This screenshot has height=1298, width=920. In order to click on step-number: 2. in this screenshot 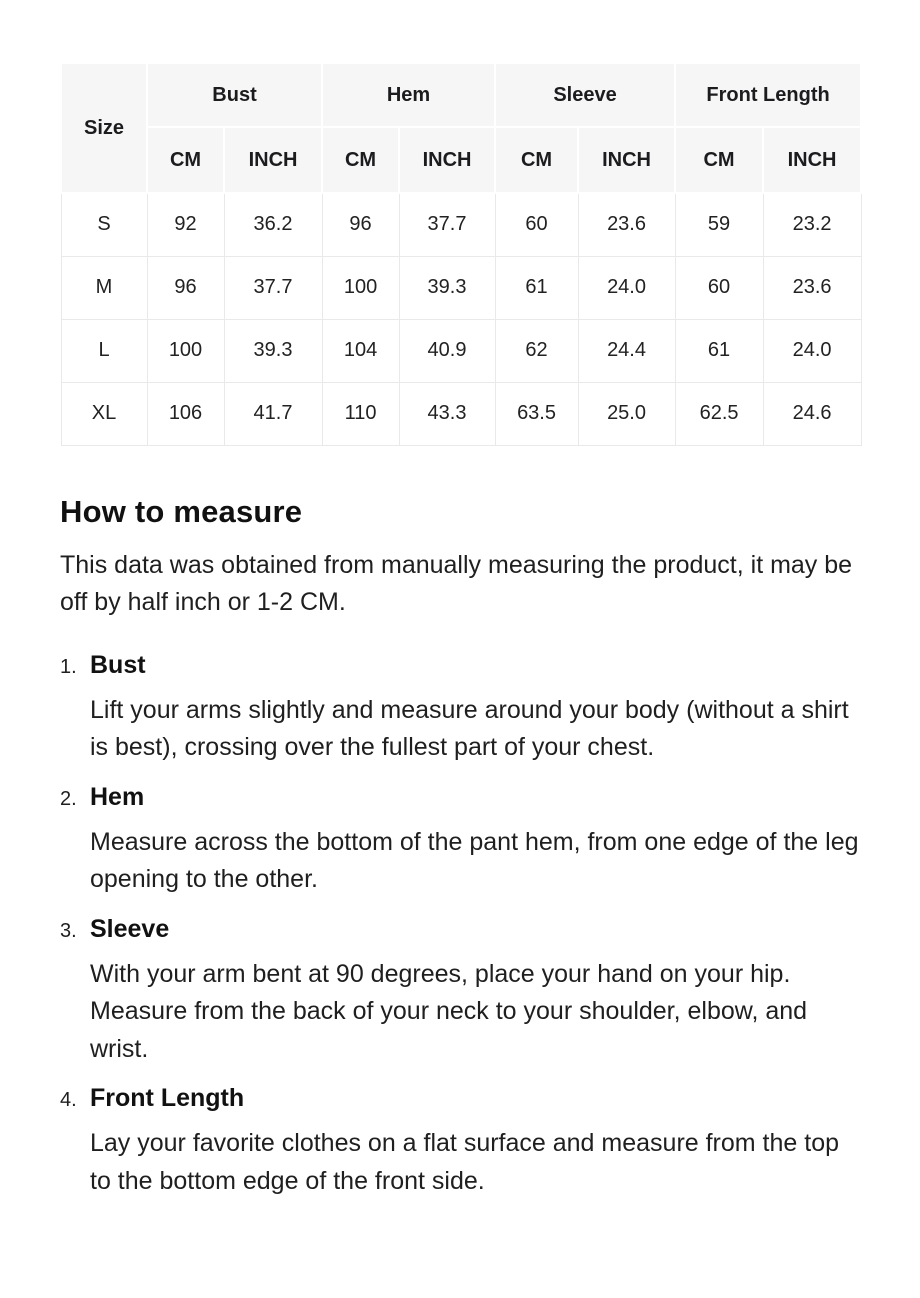, I will do `click(68, 798)`.